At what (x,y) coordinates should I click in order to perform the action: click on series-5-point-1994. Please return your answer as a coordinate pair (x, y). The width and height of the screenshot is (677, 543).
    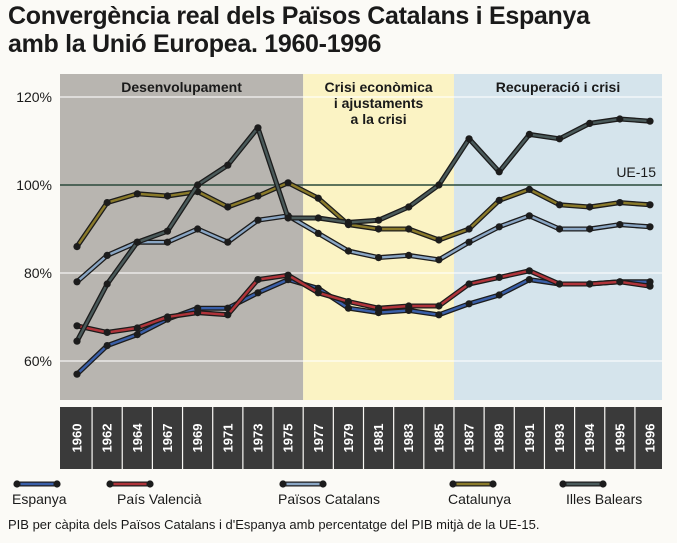
    Looking at the image, I should click on (590, 123).